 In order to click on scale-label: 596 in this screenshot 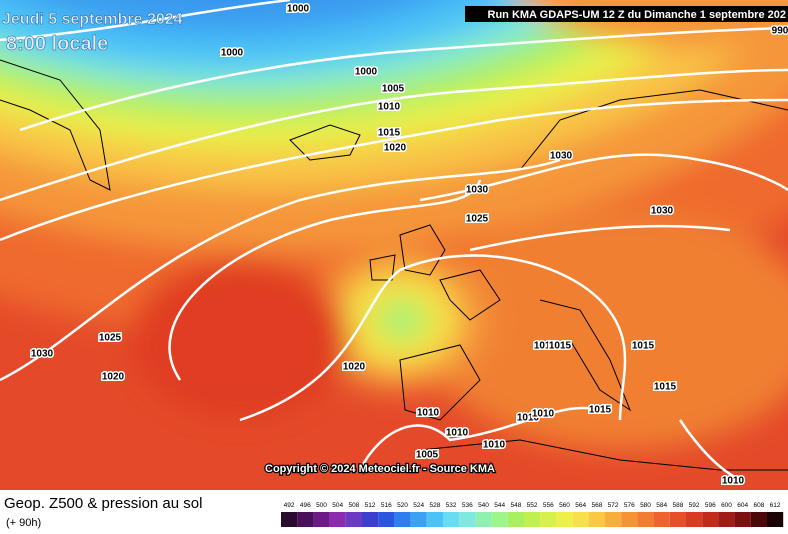, I will do `click(710, 505)`.